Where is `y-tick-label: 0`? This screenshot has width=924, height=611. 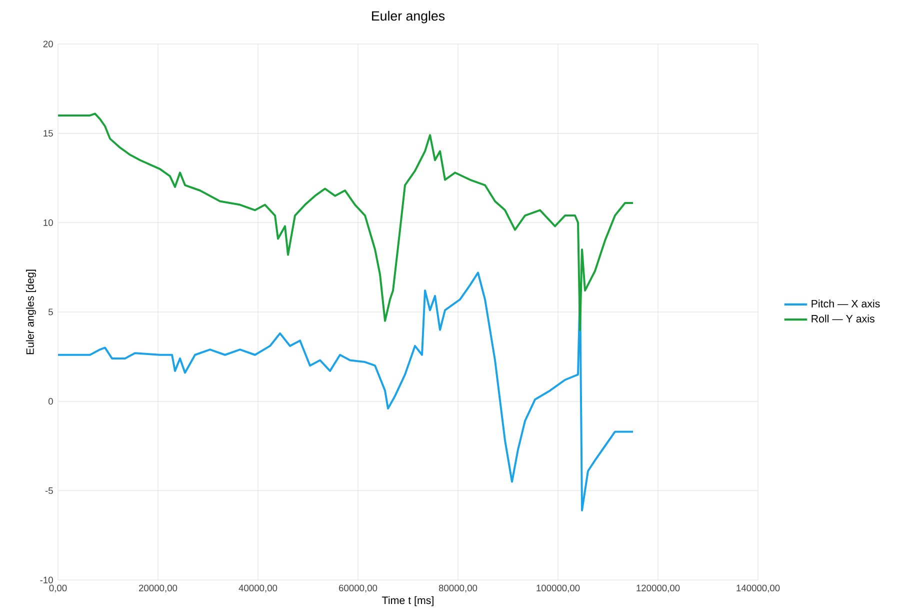
y-tick-label: 0 is located at coordinates (50, 401).